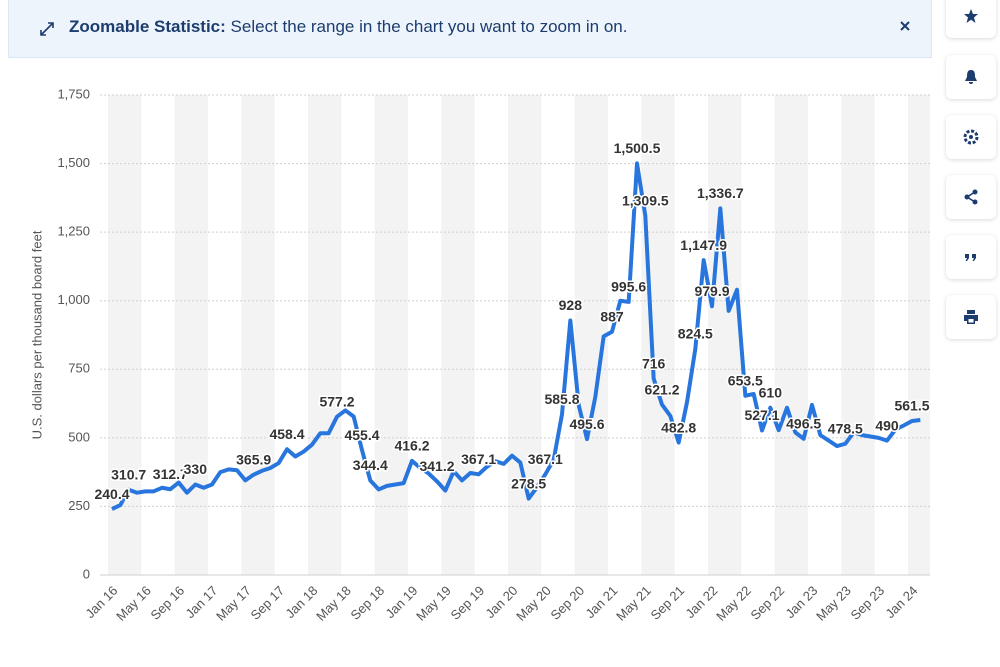 The image size is (1000, 667). What do you see at coordinates (586, 424) in the screenshot?
I see `data-label: 495.6` at bounding box center [586, 424].